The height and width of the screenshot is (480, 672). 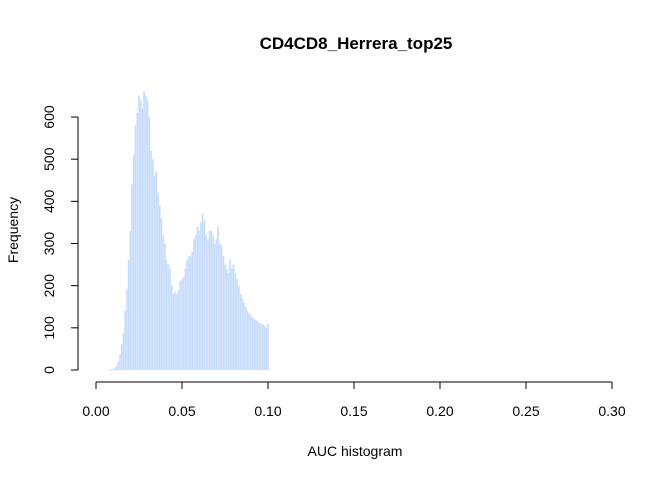 I want to click on x-tick-label: 0.20, so click(x=439, y=411).